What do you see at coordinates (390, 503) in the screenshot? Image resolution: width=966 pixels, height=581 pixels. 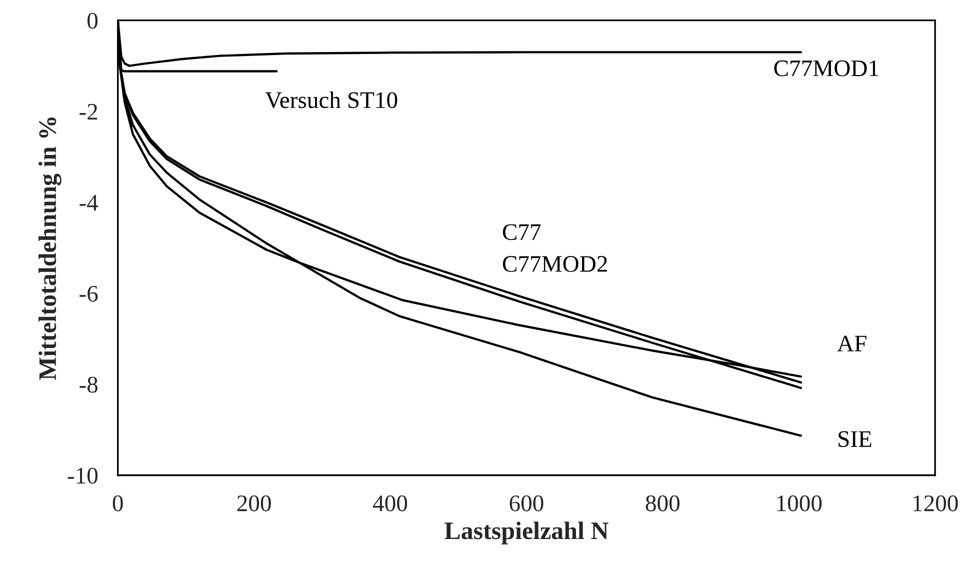 I see `x-tick-label: 400` at bounding box center [390, 503].